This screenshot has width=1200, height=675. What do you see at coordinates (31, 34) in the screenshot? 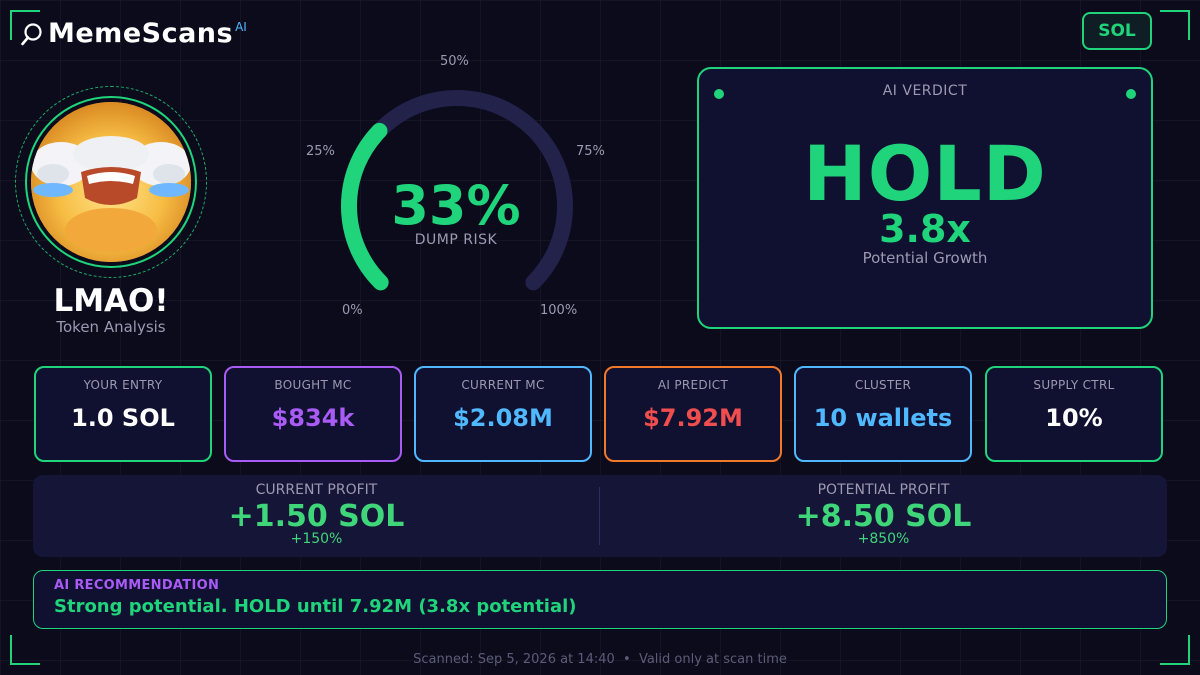
I see `magnifier-icon` at bounding box center [31, 34].